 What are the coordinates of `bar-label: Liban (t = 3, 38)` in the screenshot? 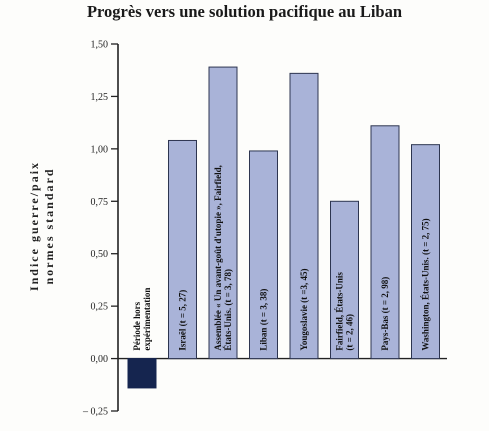 It's located at (264, 320).